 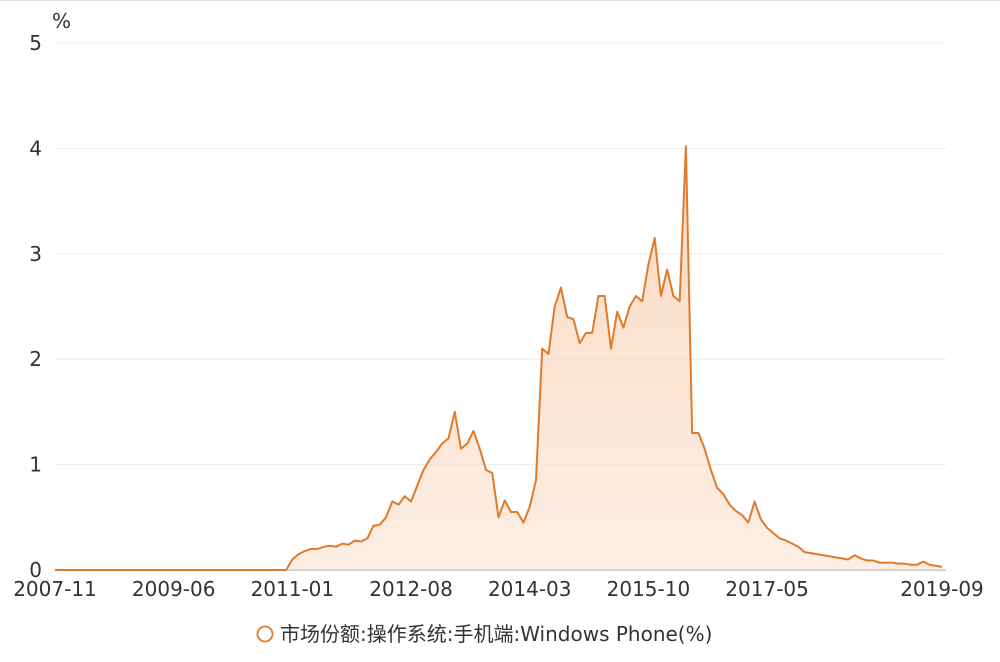 I want to click on x-tick-label: 2015-10, so click(x=649, y=589).